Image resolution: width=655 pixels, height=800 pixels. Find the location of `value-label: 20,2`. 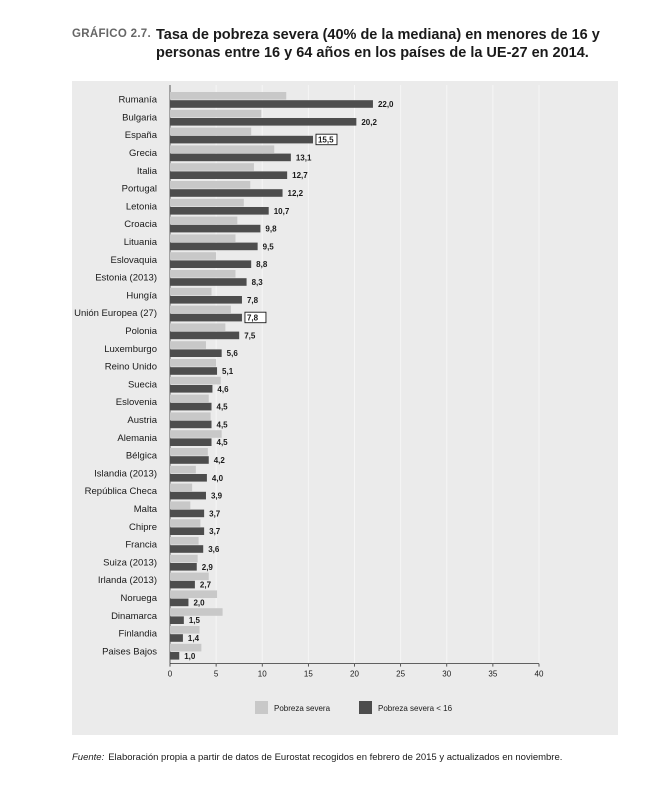

value-label: 20,2 is located at coordinates (369, 122).